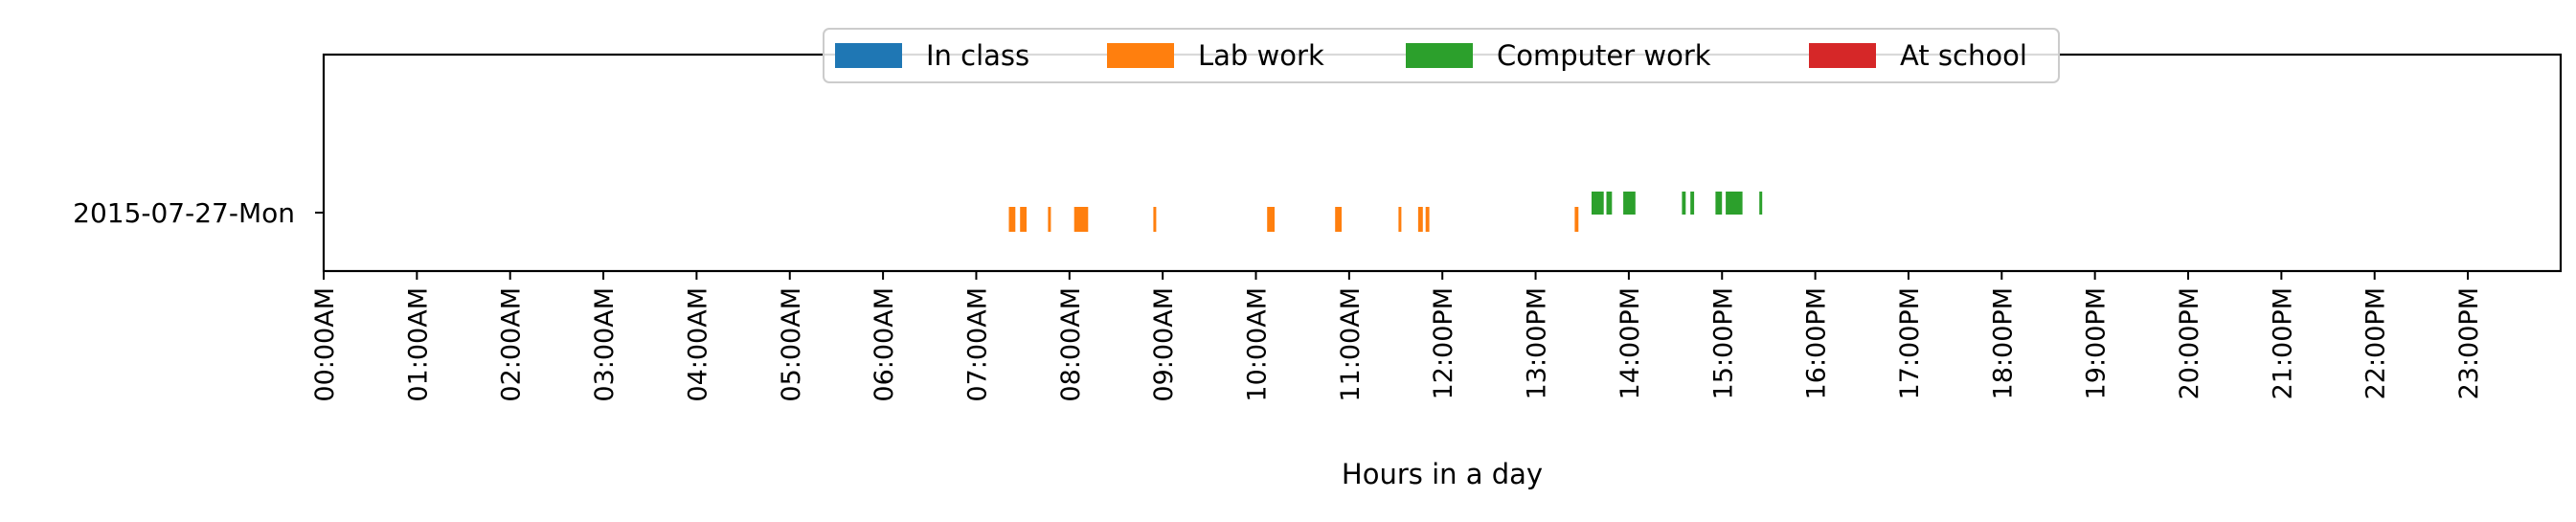  I want to click on x-tick-label: 14:00PM, so click(1630, 343).